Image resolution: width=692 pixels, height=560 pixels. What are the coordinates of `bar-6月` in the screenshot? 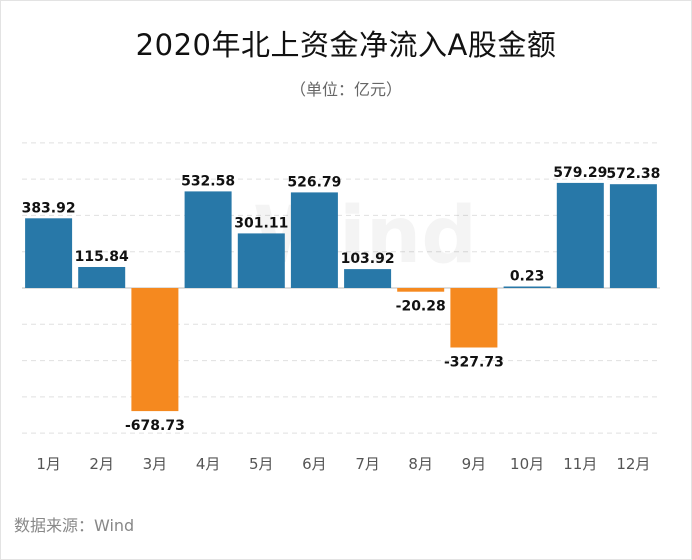 It's located at (314, 240).